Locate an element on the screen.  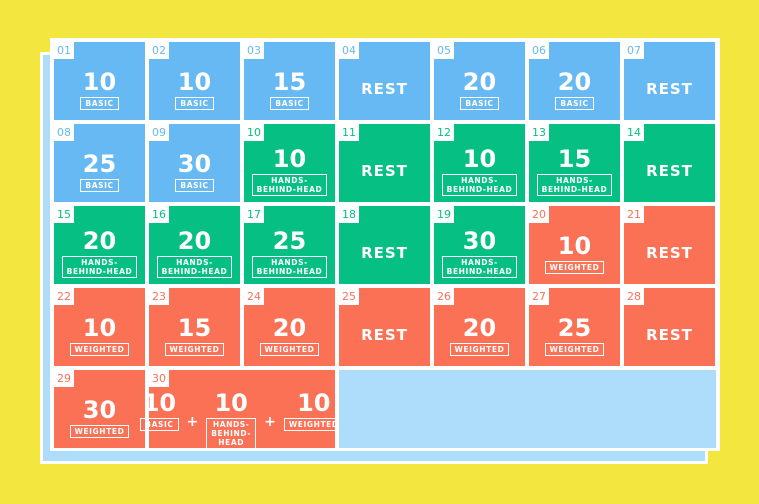
day-cell-04: 04 REST is located at coordinates (384, 81).